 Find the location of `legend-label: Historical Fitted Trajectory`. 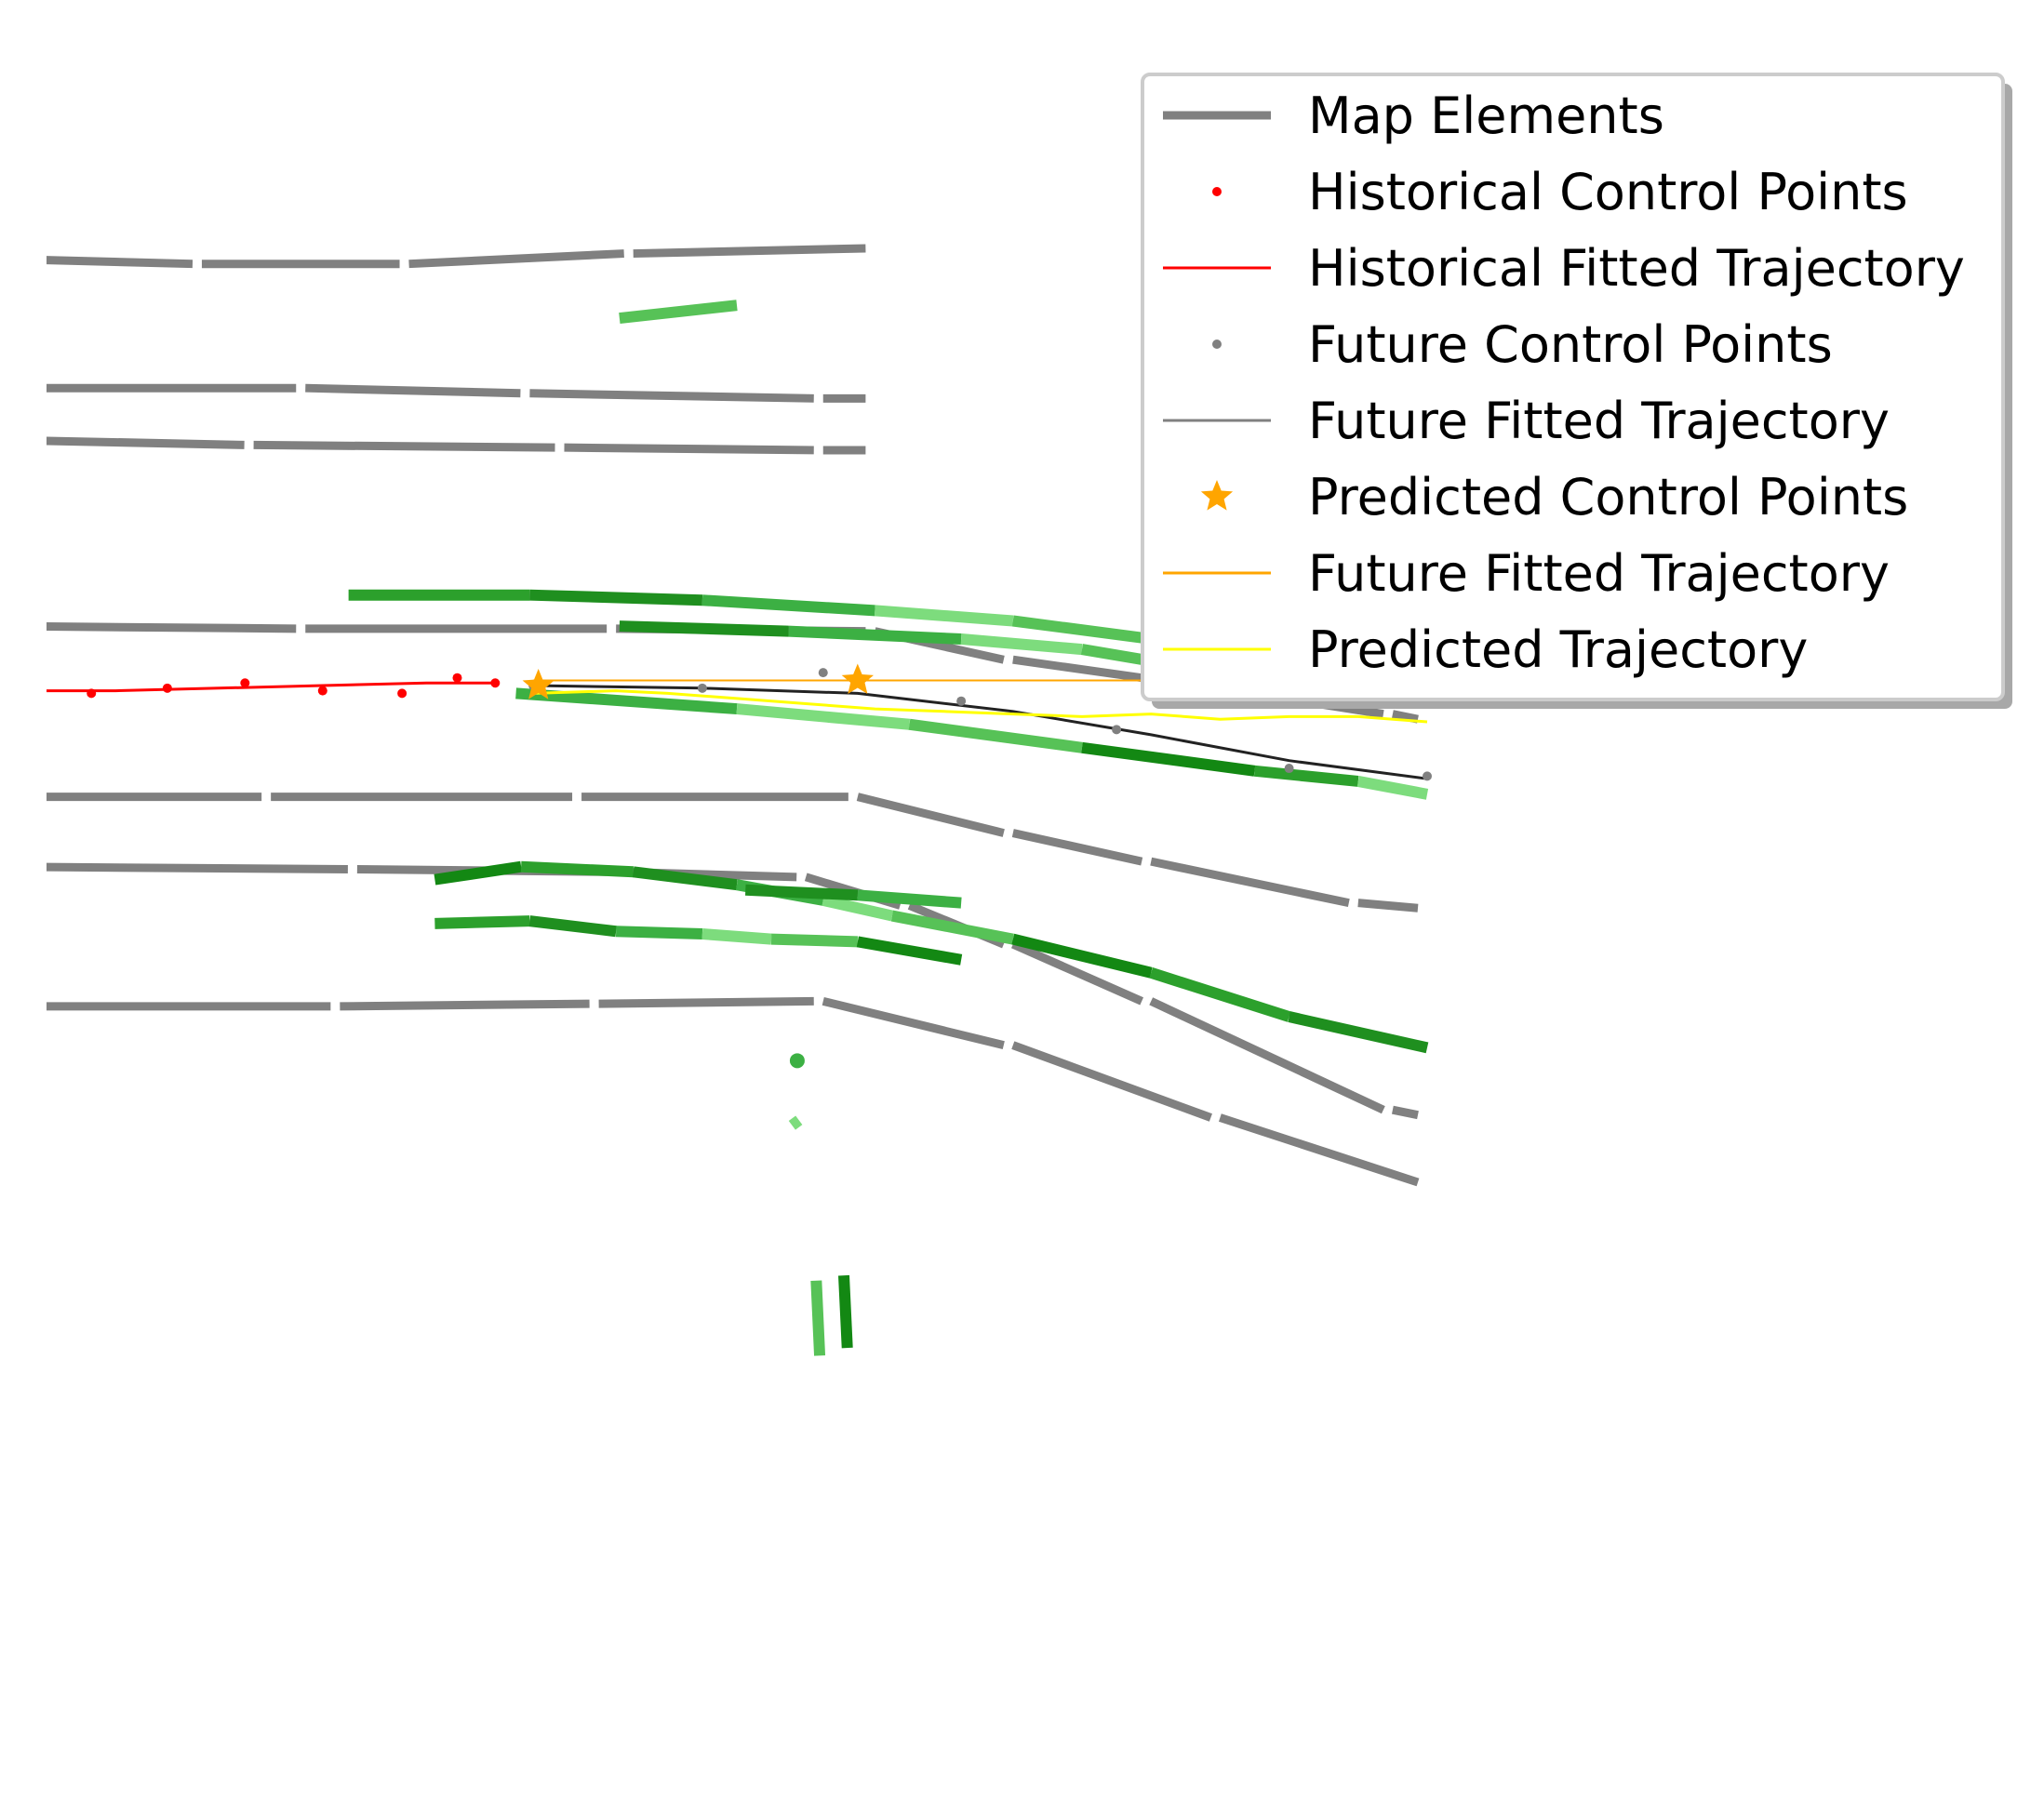

legend-label: Historical Fitted Trajectory is located at coordinates (1636, 268).